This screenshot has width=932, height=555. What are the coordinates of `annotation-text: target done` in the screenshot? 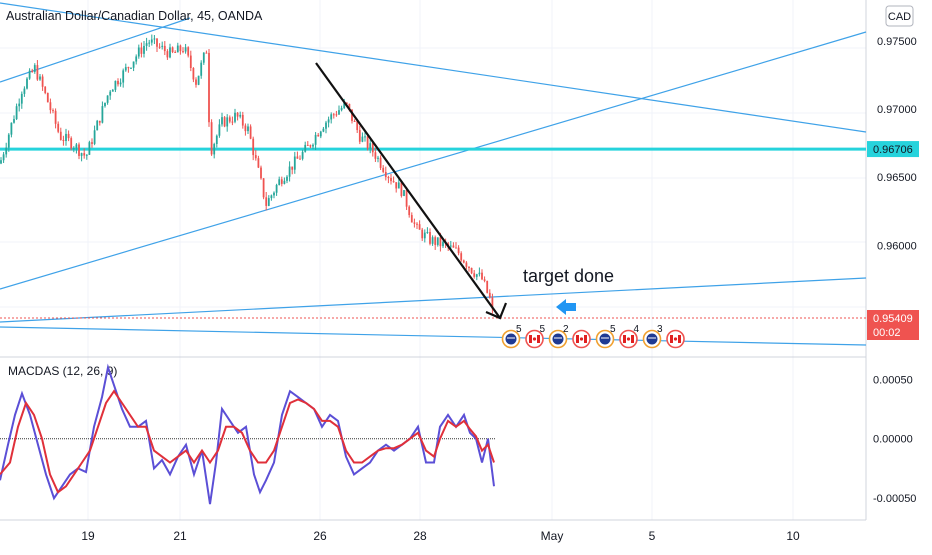 It's located at (568, 276).